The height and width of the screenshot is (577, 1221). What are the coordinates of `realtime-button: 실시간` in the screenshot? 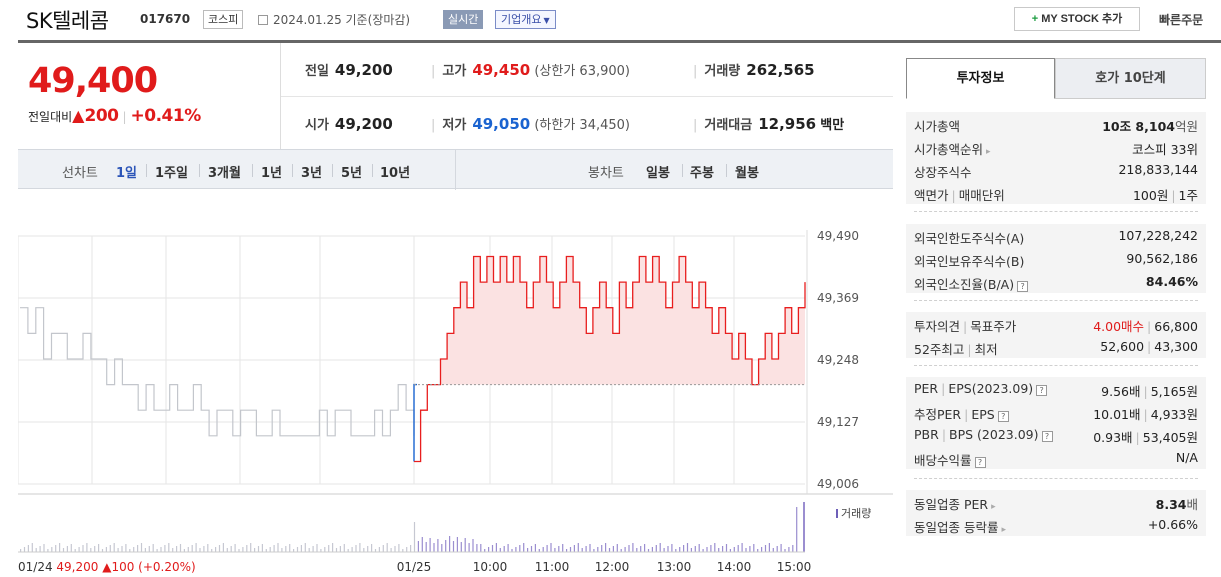 It's located at (463, 19).